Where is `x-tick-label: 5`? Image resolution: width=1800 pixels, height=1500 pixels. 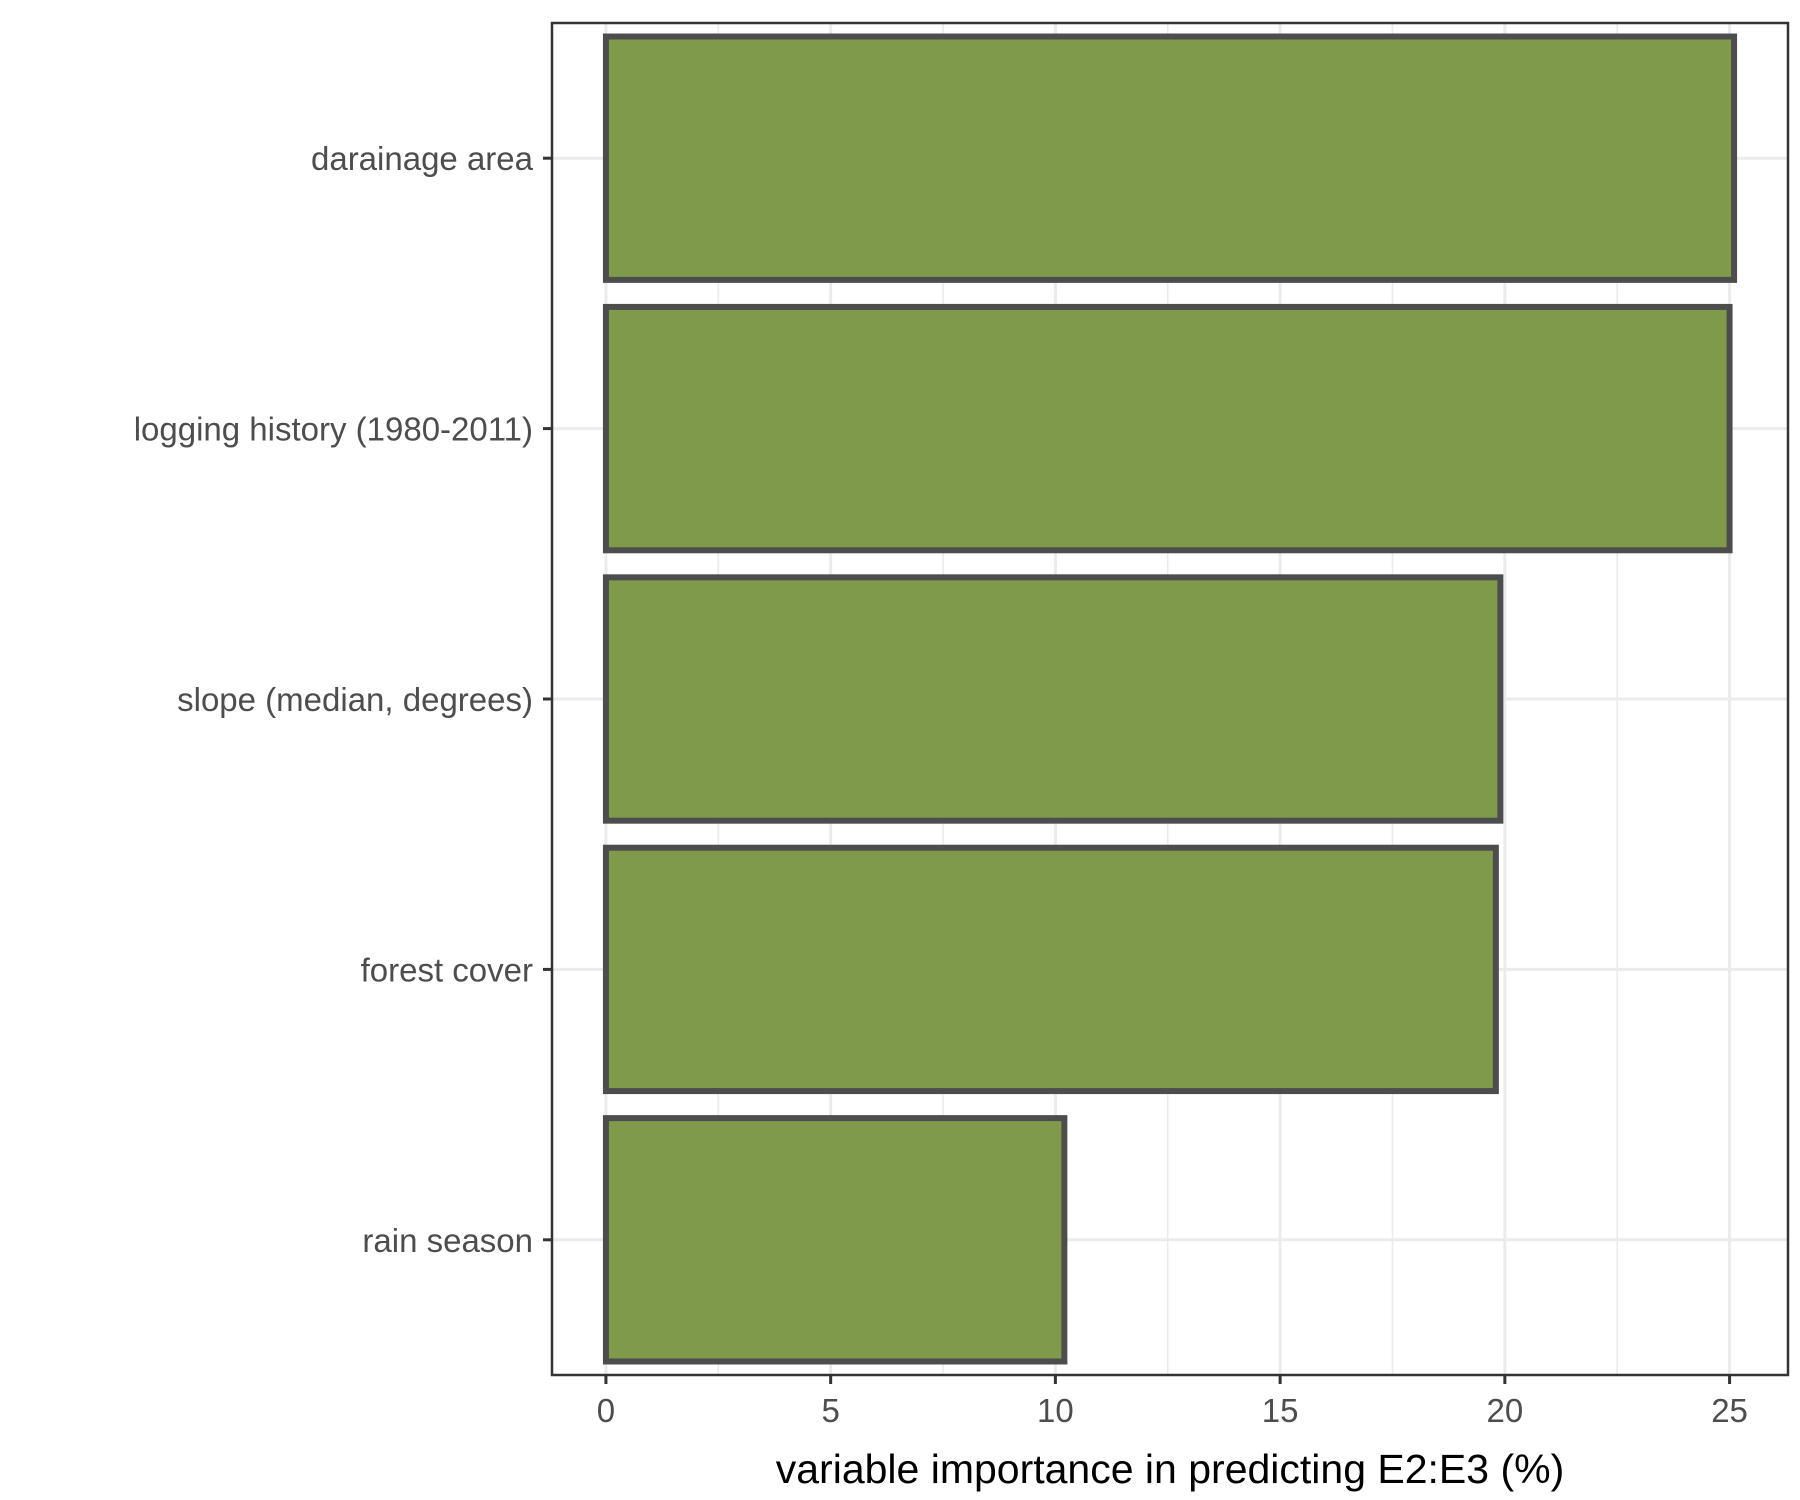
x-tick-label: 5 is located at coordinates (830, 1410).